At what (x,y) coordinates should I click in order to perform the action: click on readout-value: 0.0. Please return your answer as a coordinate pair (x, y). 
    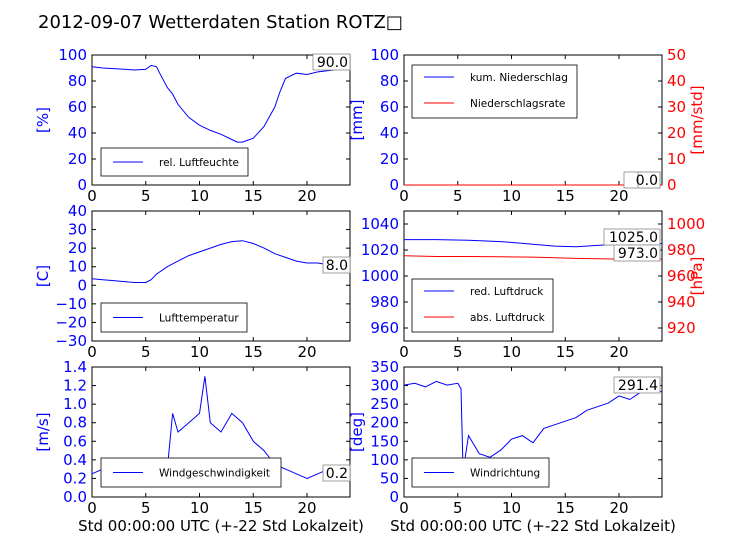
    Looking at the image, I should click on (647, 181).